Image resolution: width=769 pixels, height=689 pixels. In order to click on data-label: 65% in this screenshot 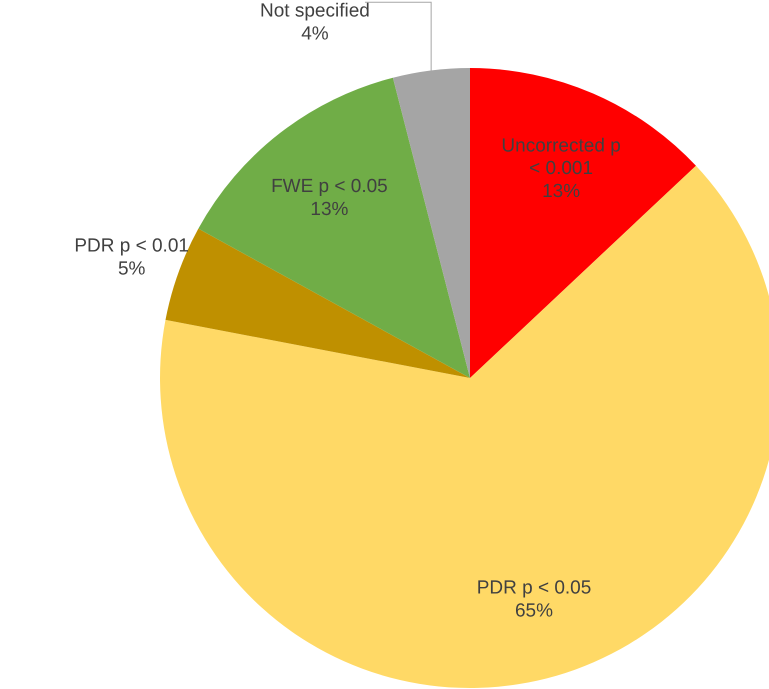, I will do `click(534, 611)`.